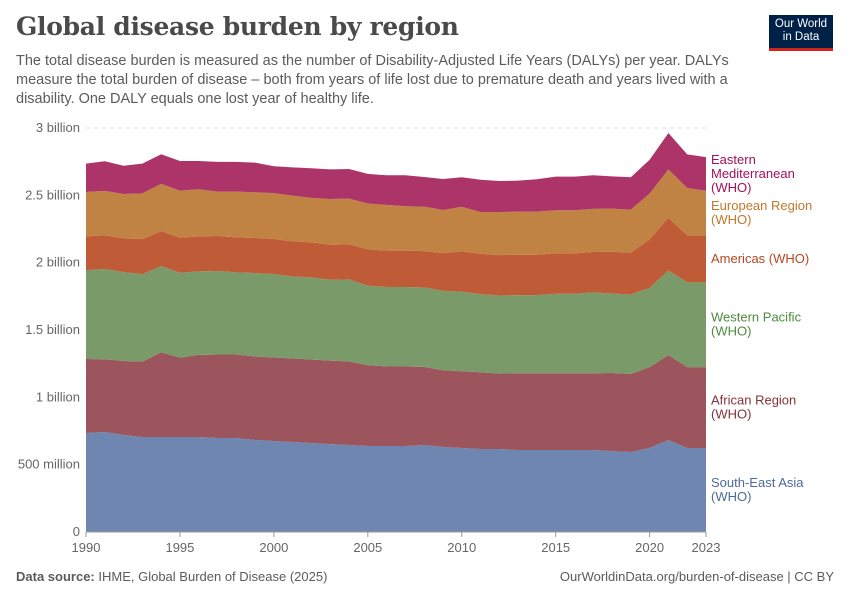 Image resolution: width=850 pixels, height=600 pixels. What do you see at coordinates (396, 256) in the screenshot?
I see `area-americas-who-` at bounding box center [396, 256].